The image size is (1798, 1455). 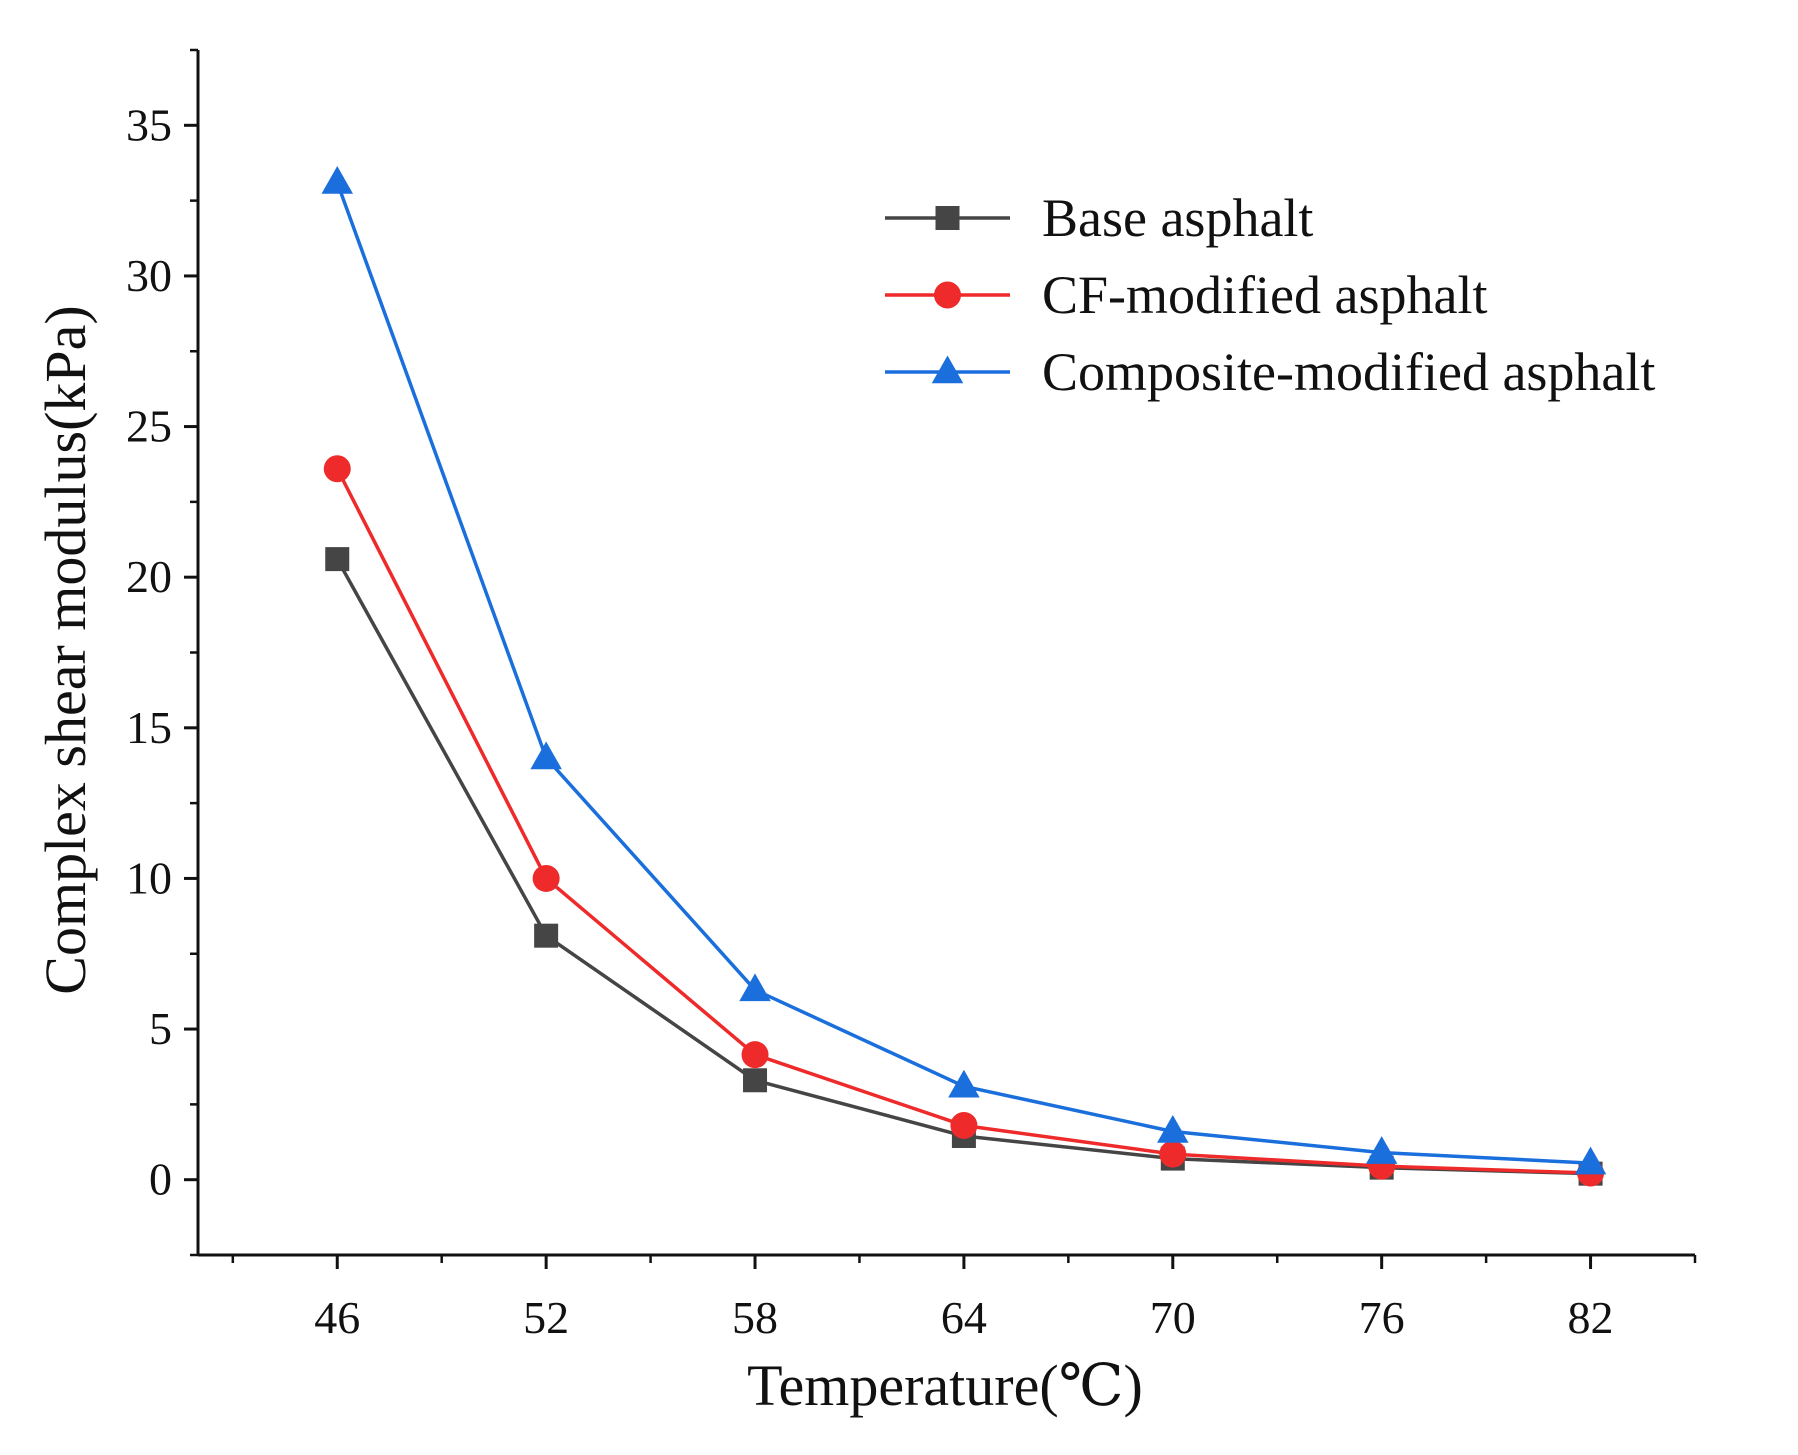 I want to click on x-tick-label: 58, so click(x=755, y=1317).